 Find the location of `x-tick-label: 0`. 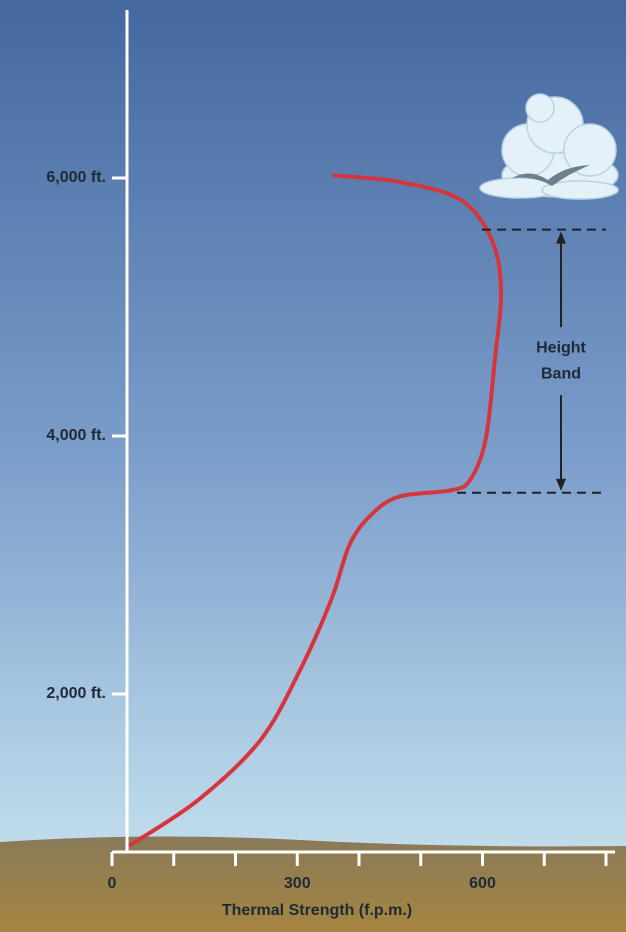

x-tick-label: 0 is located at coordinates (112, 883).